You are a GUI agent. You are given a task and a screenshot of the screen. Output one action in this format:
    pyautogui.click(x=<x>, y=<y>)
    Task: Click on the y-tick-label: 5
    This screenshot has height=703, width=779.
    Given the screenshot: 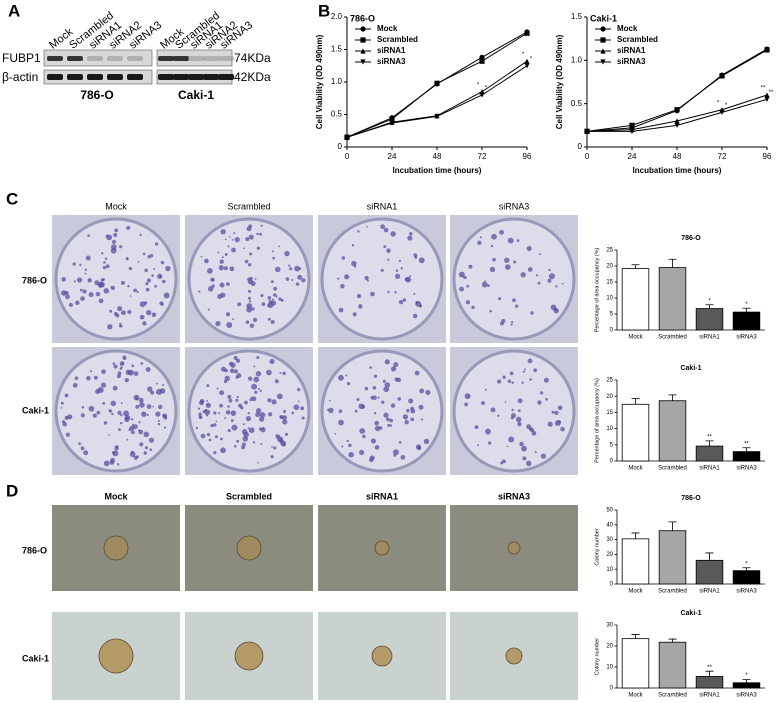 What is the action you would take?
    pyautogui.click(x=612, y=315)
    